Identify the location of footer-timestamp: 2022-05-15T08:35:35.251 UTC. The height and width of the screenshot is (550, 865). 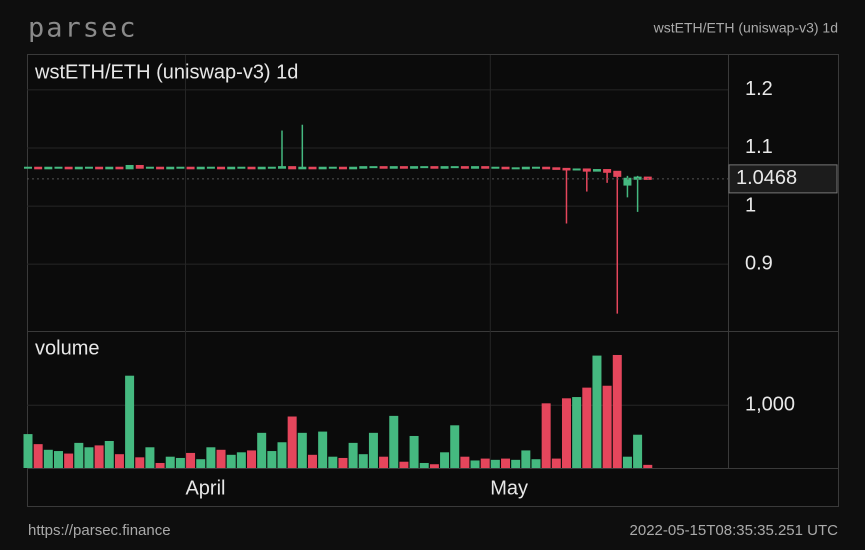
(734, 530).